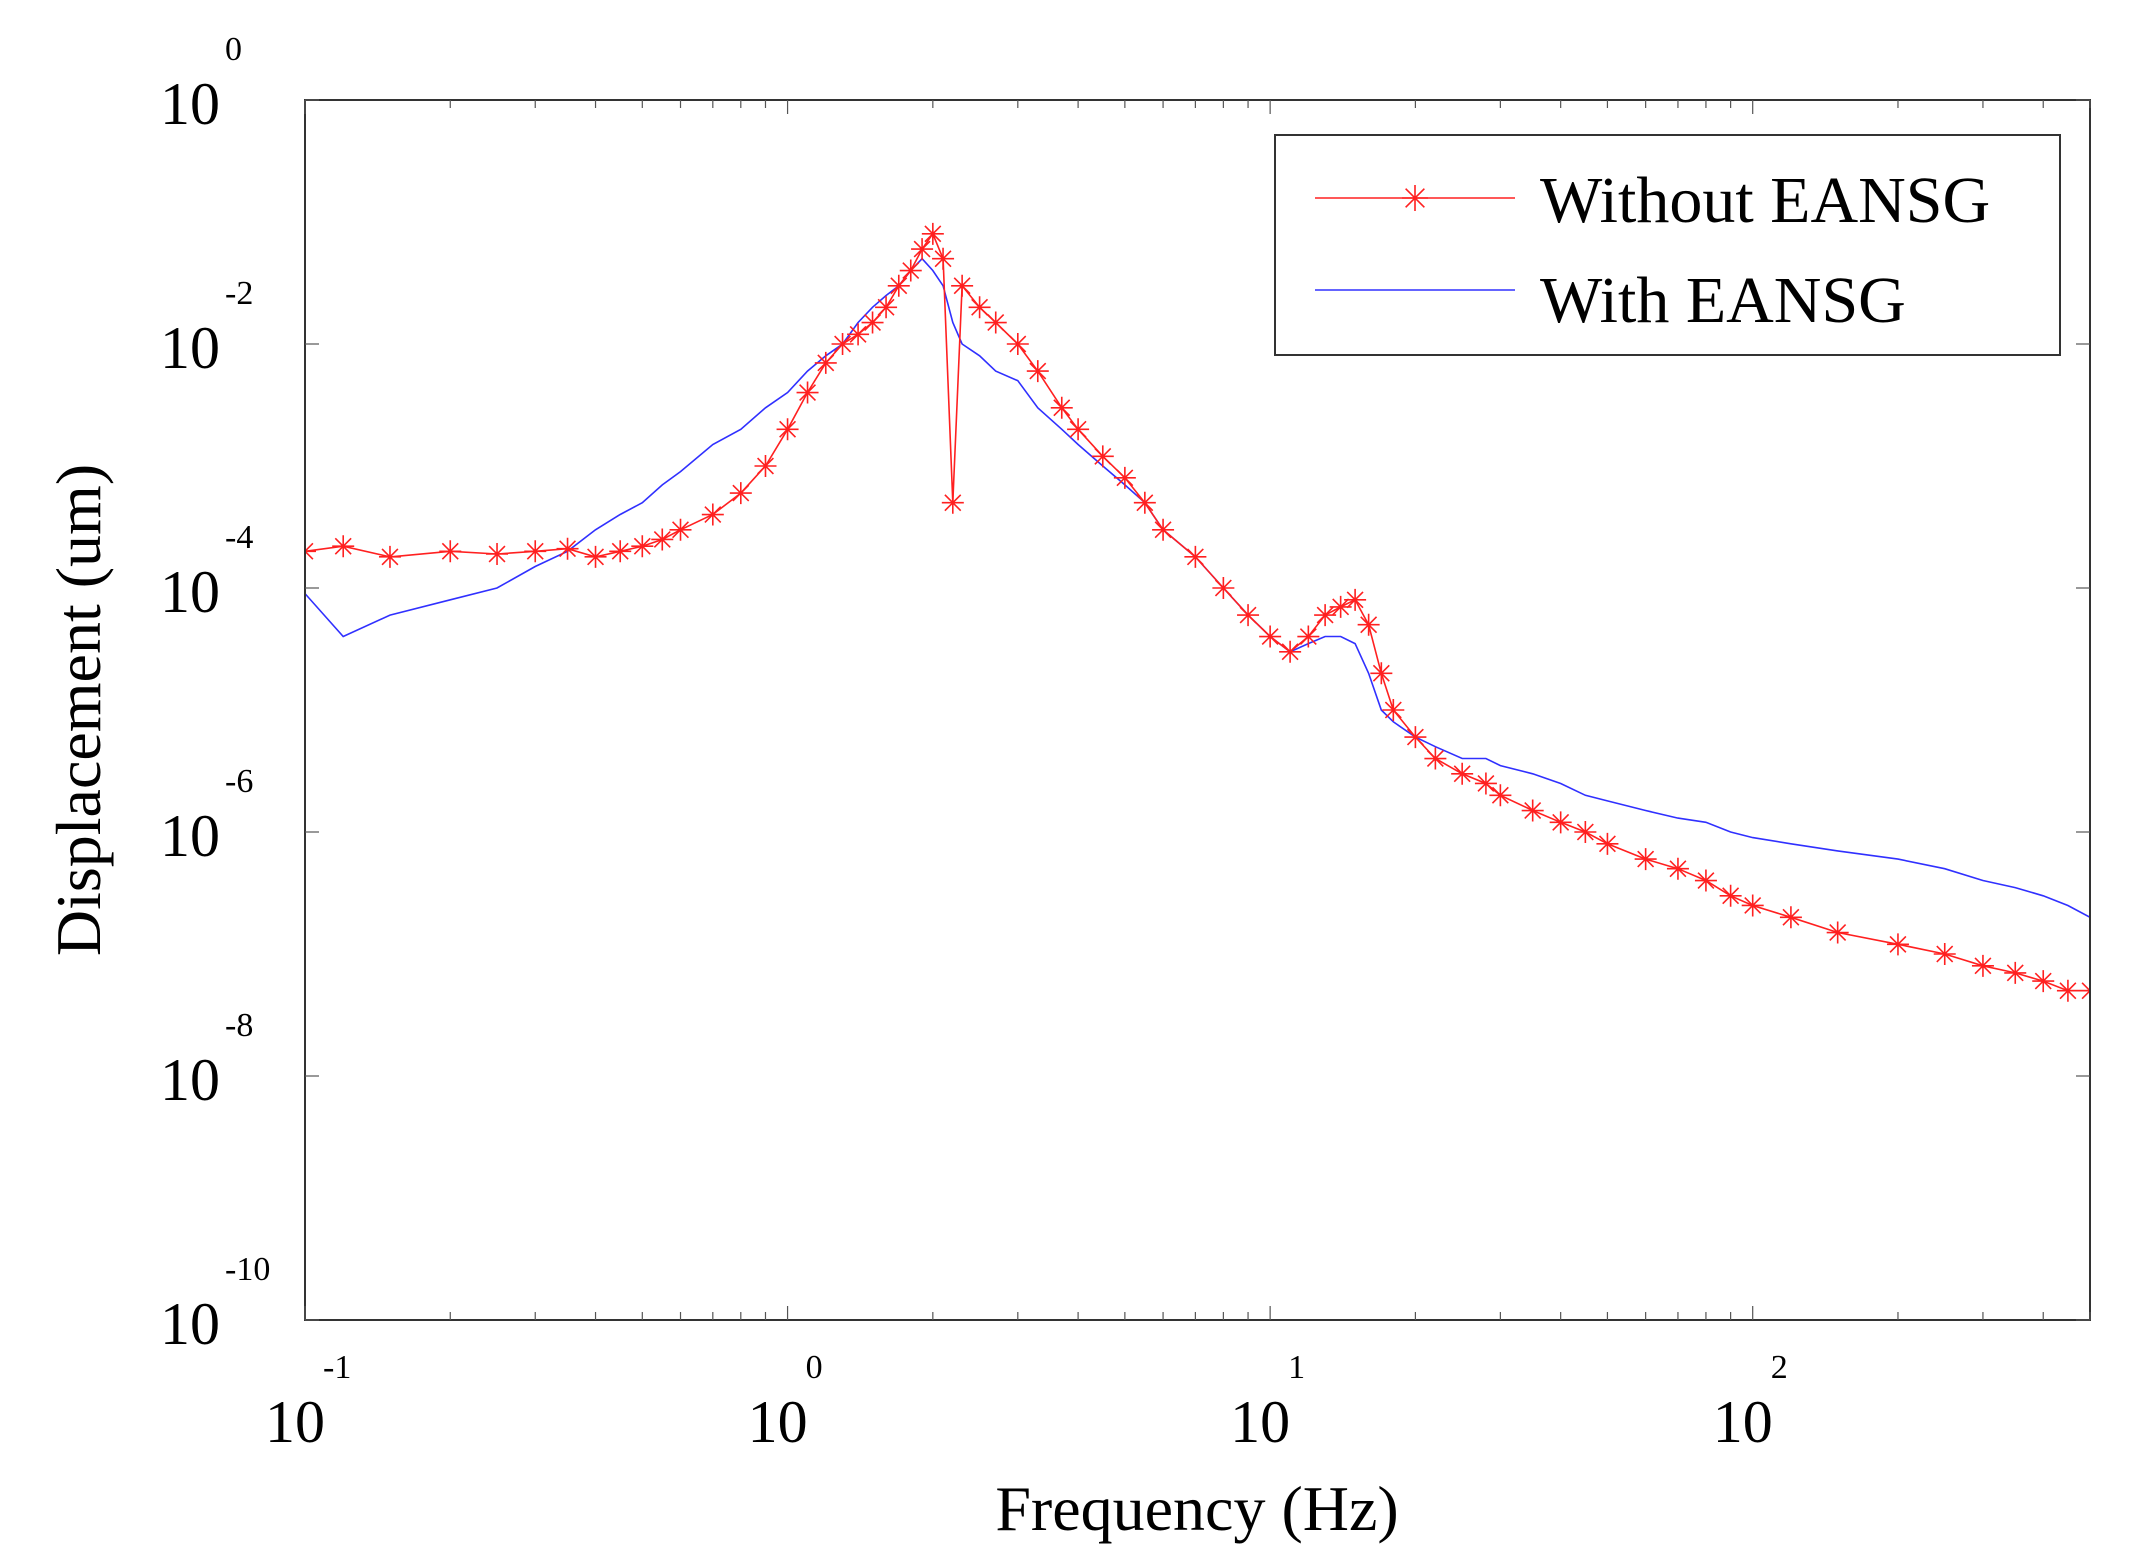  What do you see at coordinates (1779, 1367) in the screenshot?
I see `x-tick-exponent-3: 2` at bounding box center [1779, 1367].